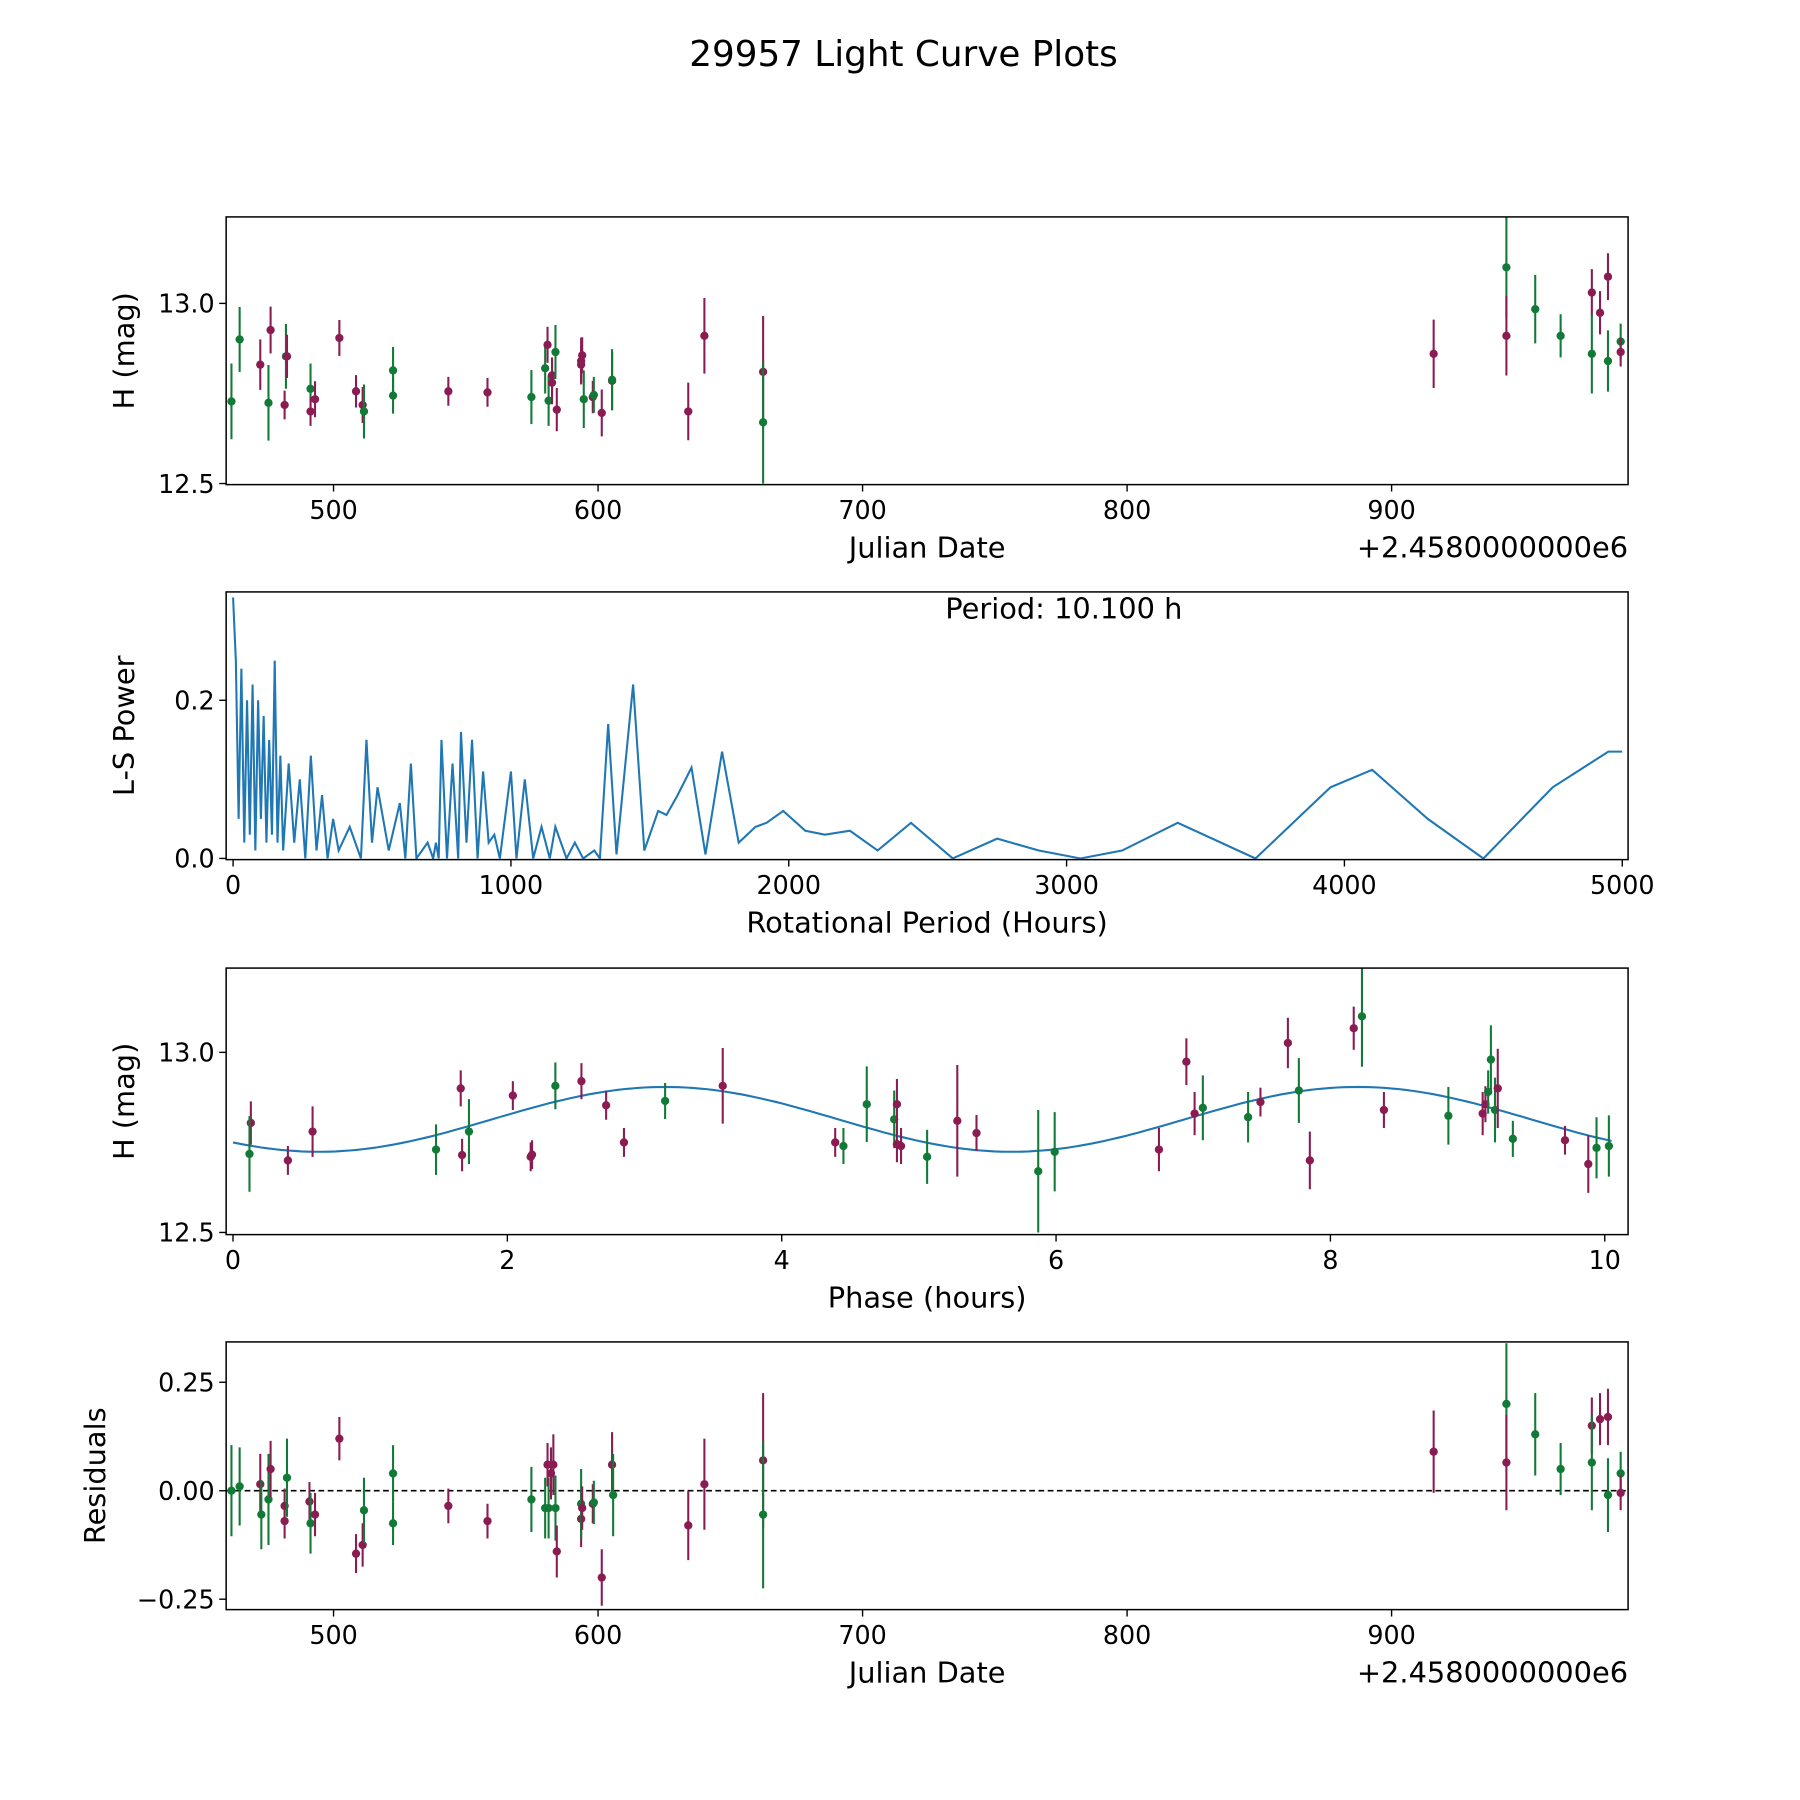 The height and width of the screenshot is (1800, 1800). Describe the element at coordinates (922, 1119) in the screenshot. I see `model-curve` at that location.